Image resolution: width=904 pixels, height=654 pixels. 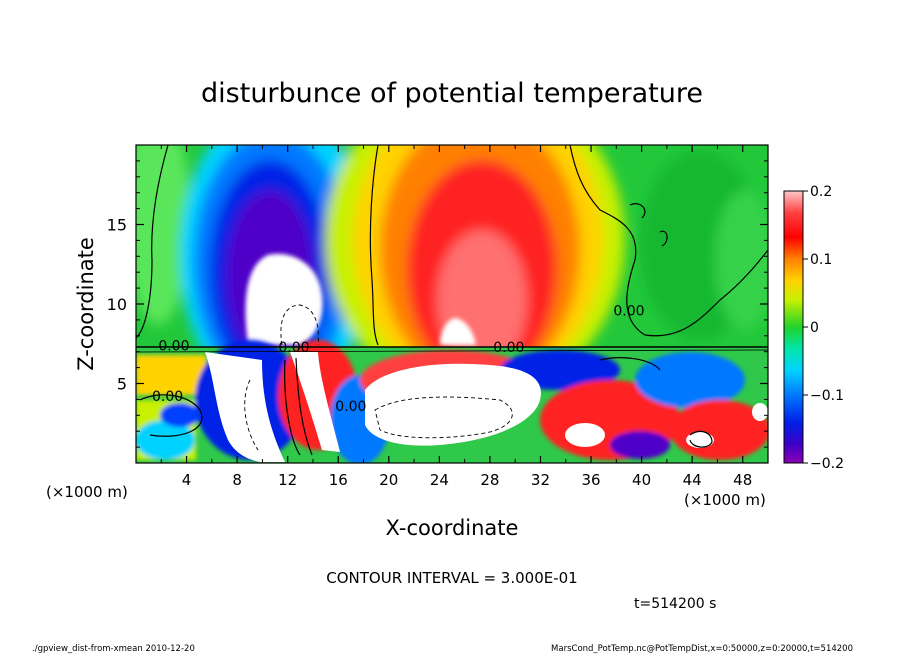 What do you see at coordinates (821, 192) in the screenshot?
I see `colorbar-tick-label-0: 0.2` at bounding box center [821, 192].